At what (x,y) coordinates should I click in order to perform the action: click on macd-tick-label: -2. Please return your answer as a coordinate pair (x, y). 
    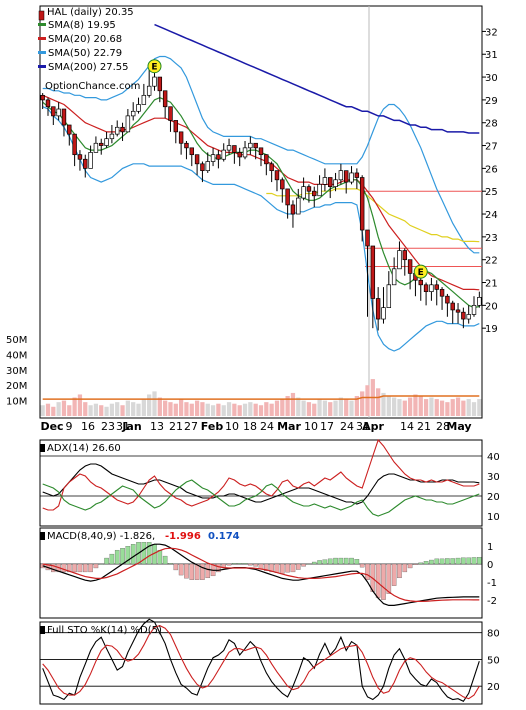
    Looking at the image, I should click on (492, 601).